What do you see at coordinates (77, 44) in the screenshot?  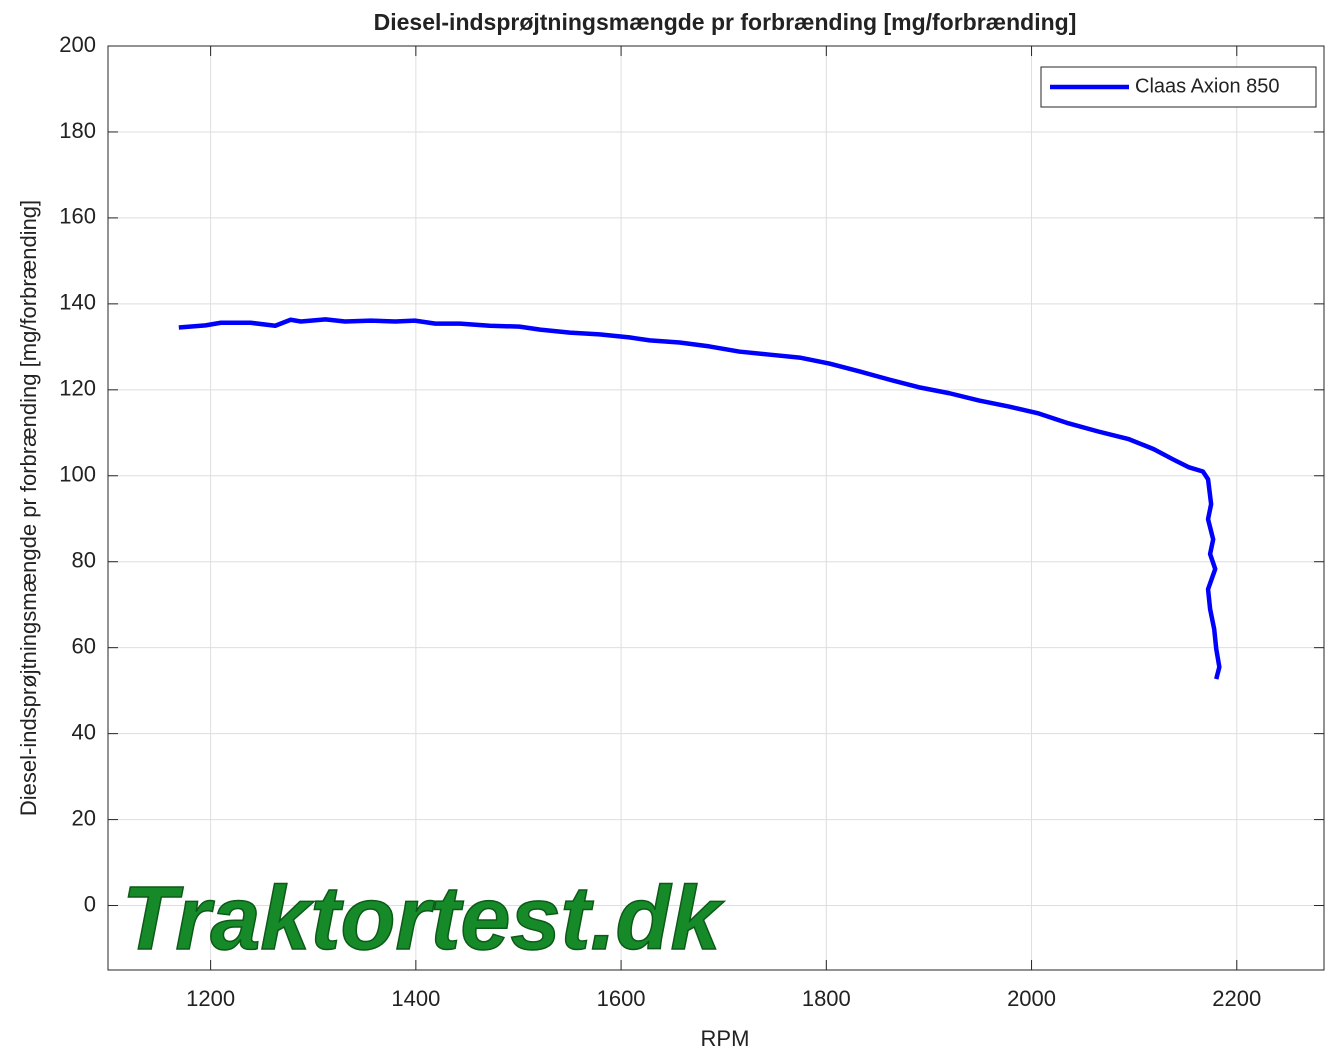 I see `y-tick-label: 200` at bounding box center [77, 44].